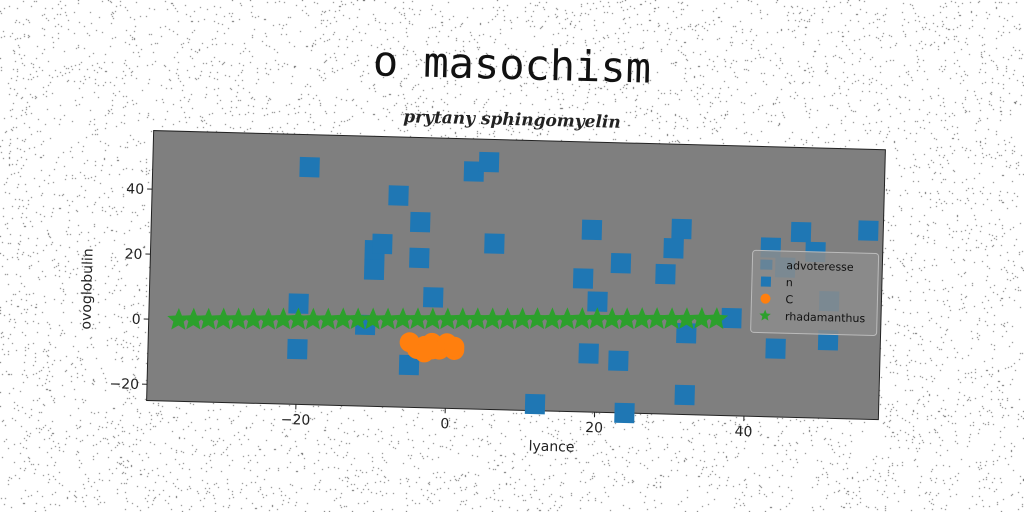 The height and width of the screenshot is (512, 1024). I want to click on y-axis-label: ovoglobulin, so click(87, 289).